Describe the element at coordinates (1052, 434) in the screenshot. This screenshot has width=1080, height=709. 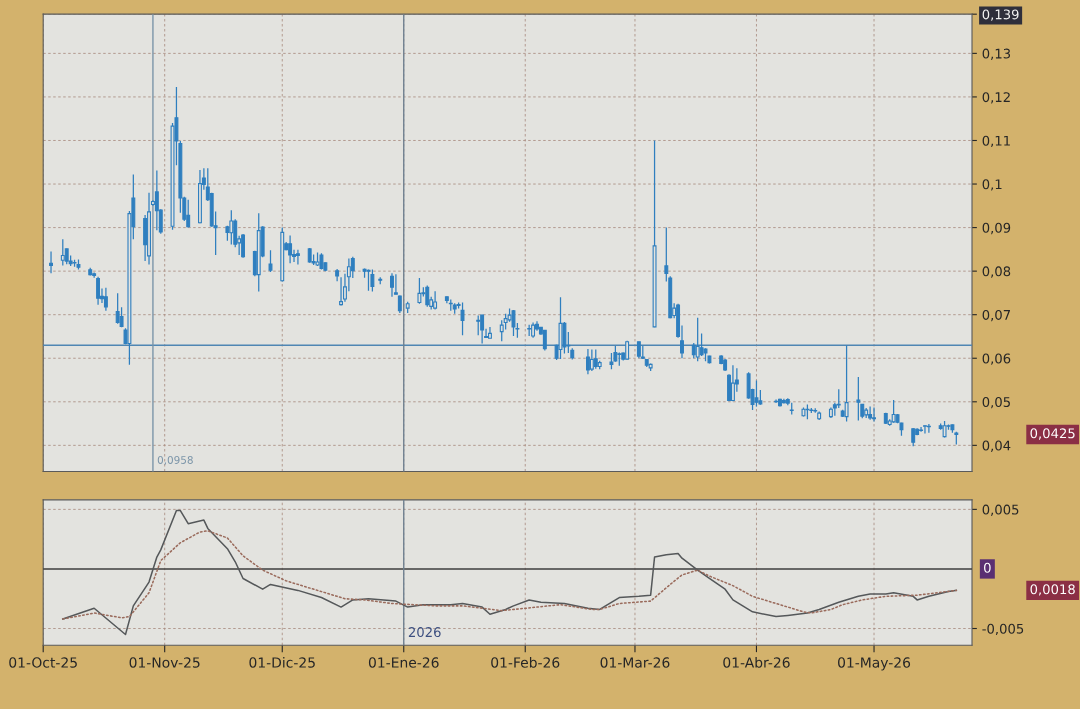
I see `text: 0,0425` at that location.